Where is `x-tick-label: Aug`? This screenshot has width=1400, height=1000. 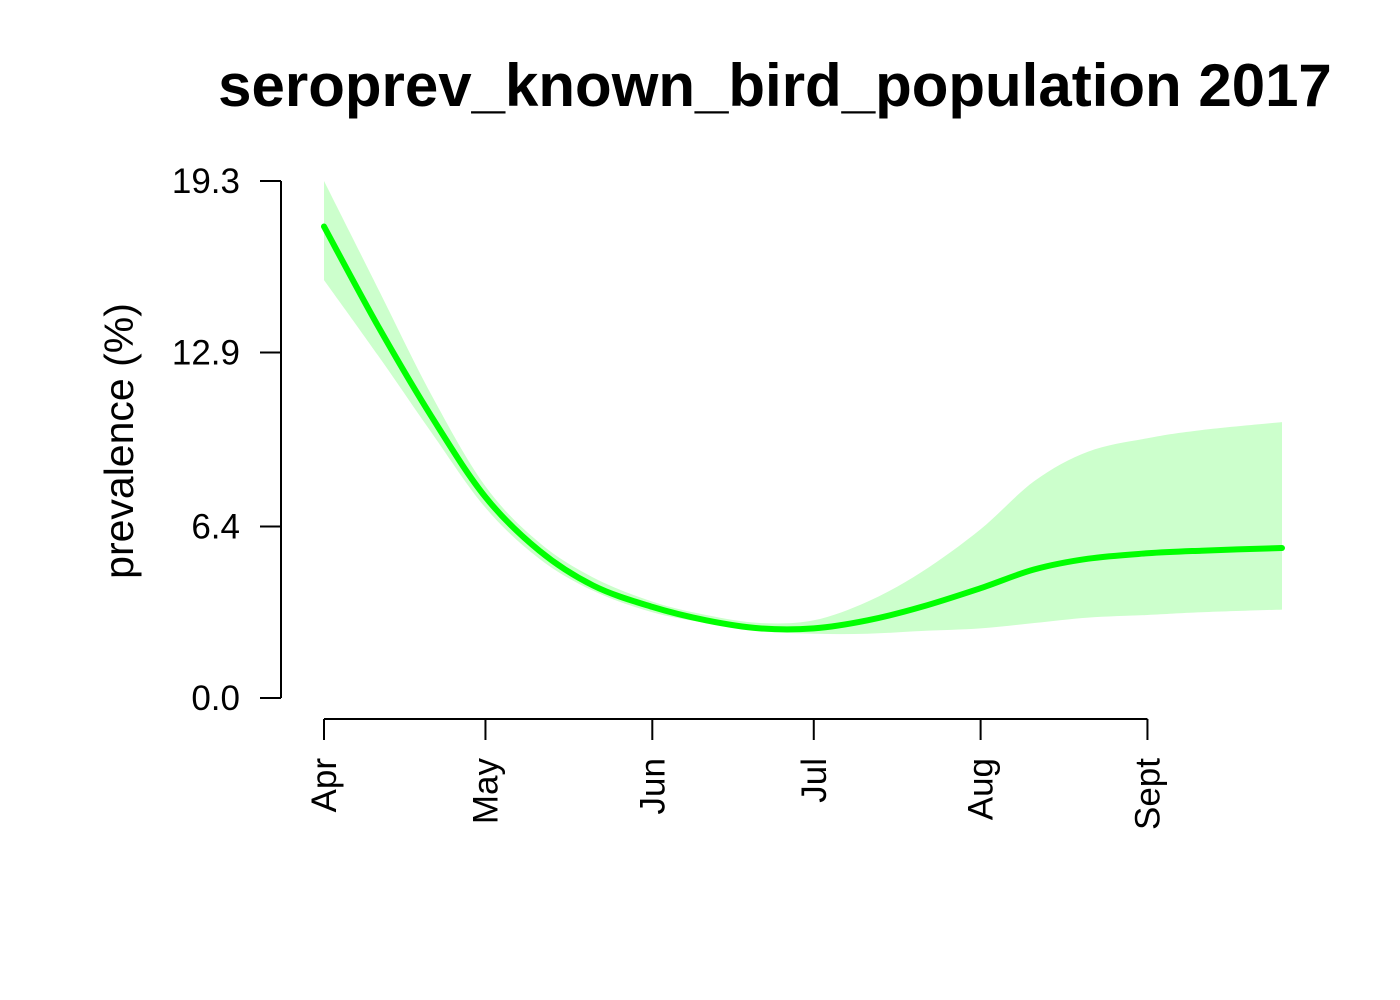 x-tick-label: Aug is located at coordinates (981, 789).